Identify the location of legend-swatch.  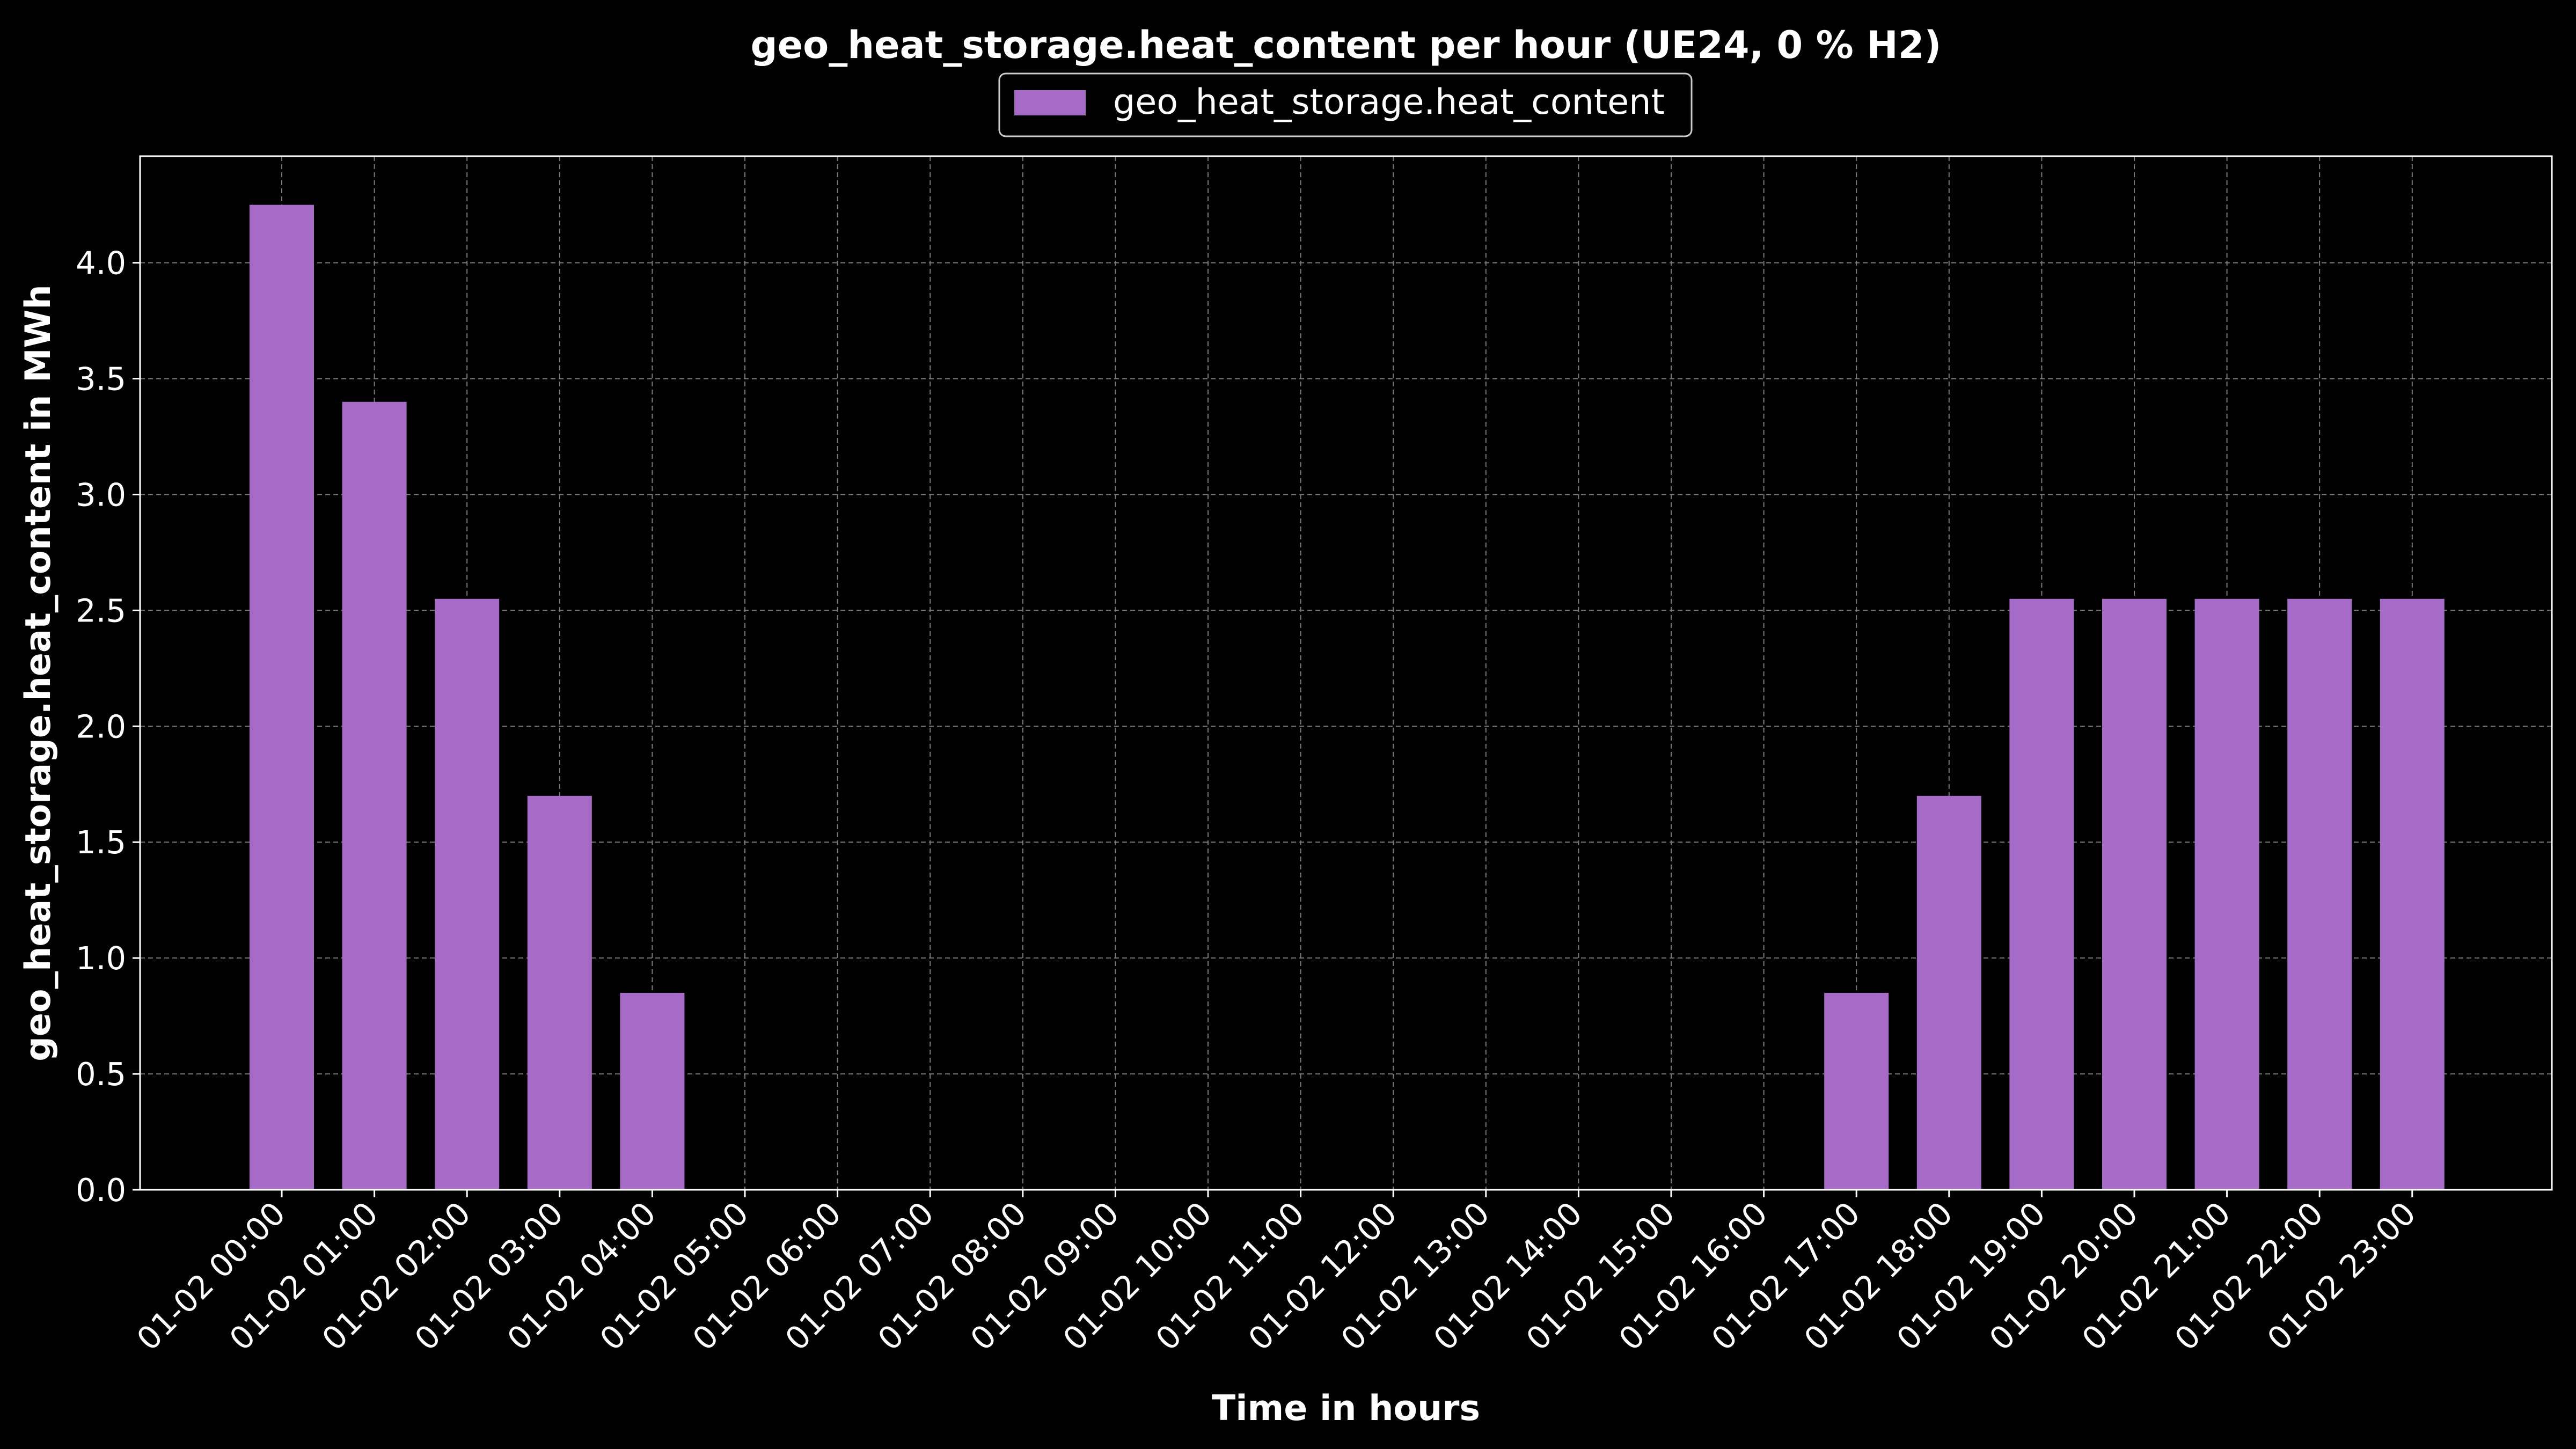
(1050, 102).